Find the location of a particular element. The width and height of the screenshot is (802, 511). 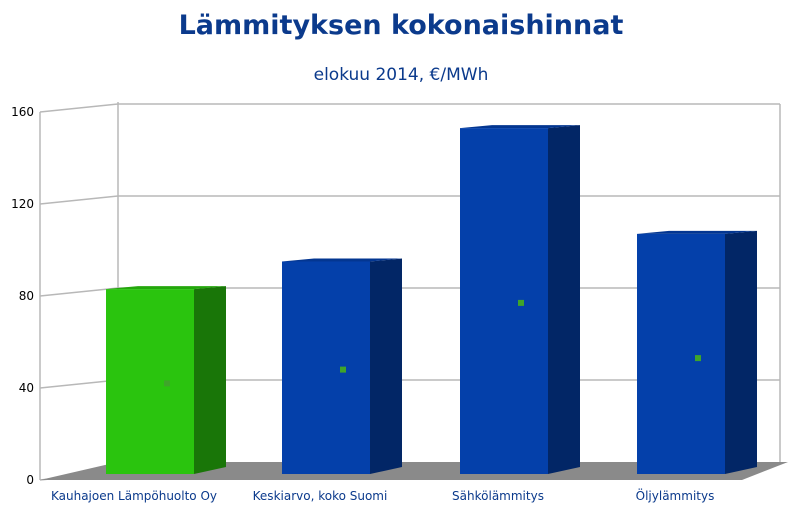

x-tick-label-1: Keskiarvo, koko Suomi is located at coordinates (320, 496).